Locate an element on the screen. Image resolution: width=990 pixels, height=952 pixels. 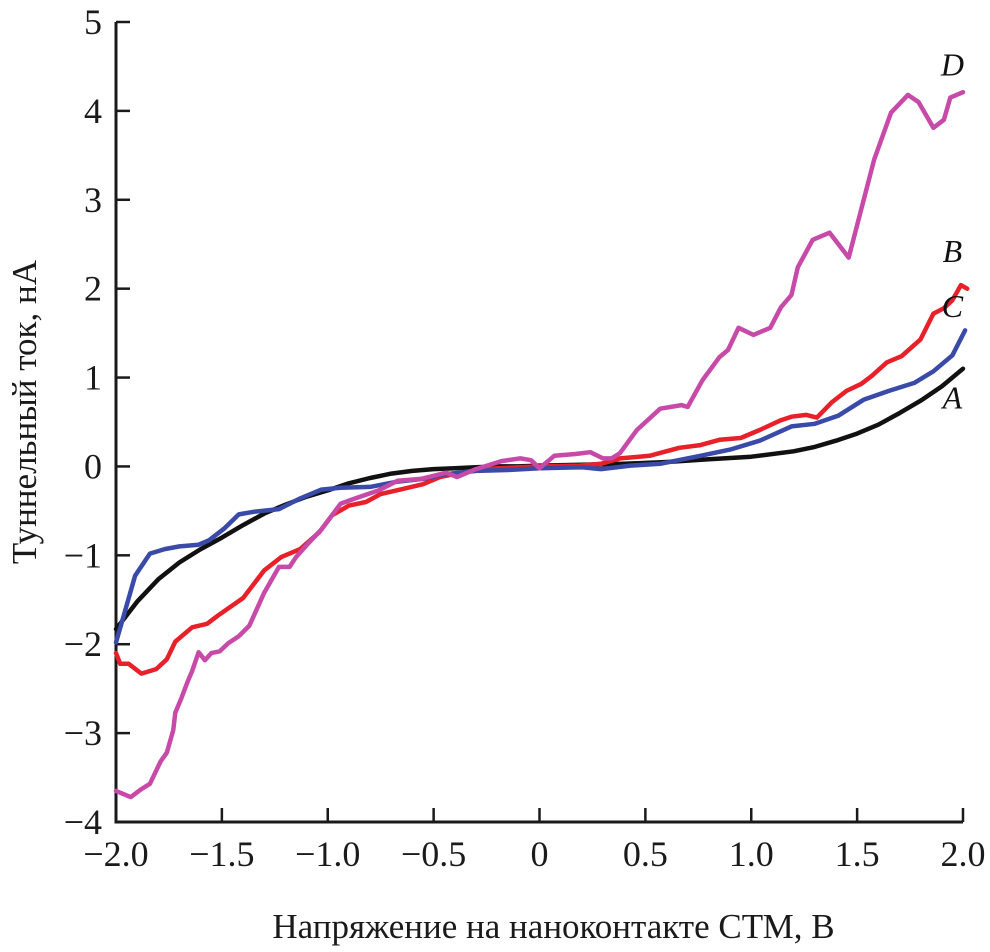
x-tick-label: −0.5 is located at coordinates (433, 854).